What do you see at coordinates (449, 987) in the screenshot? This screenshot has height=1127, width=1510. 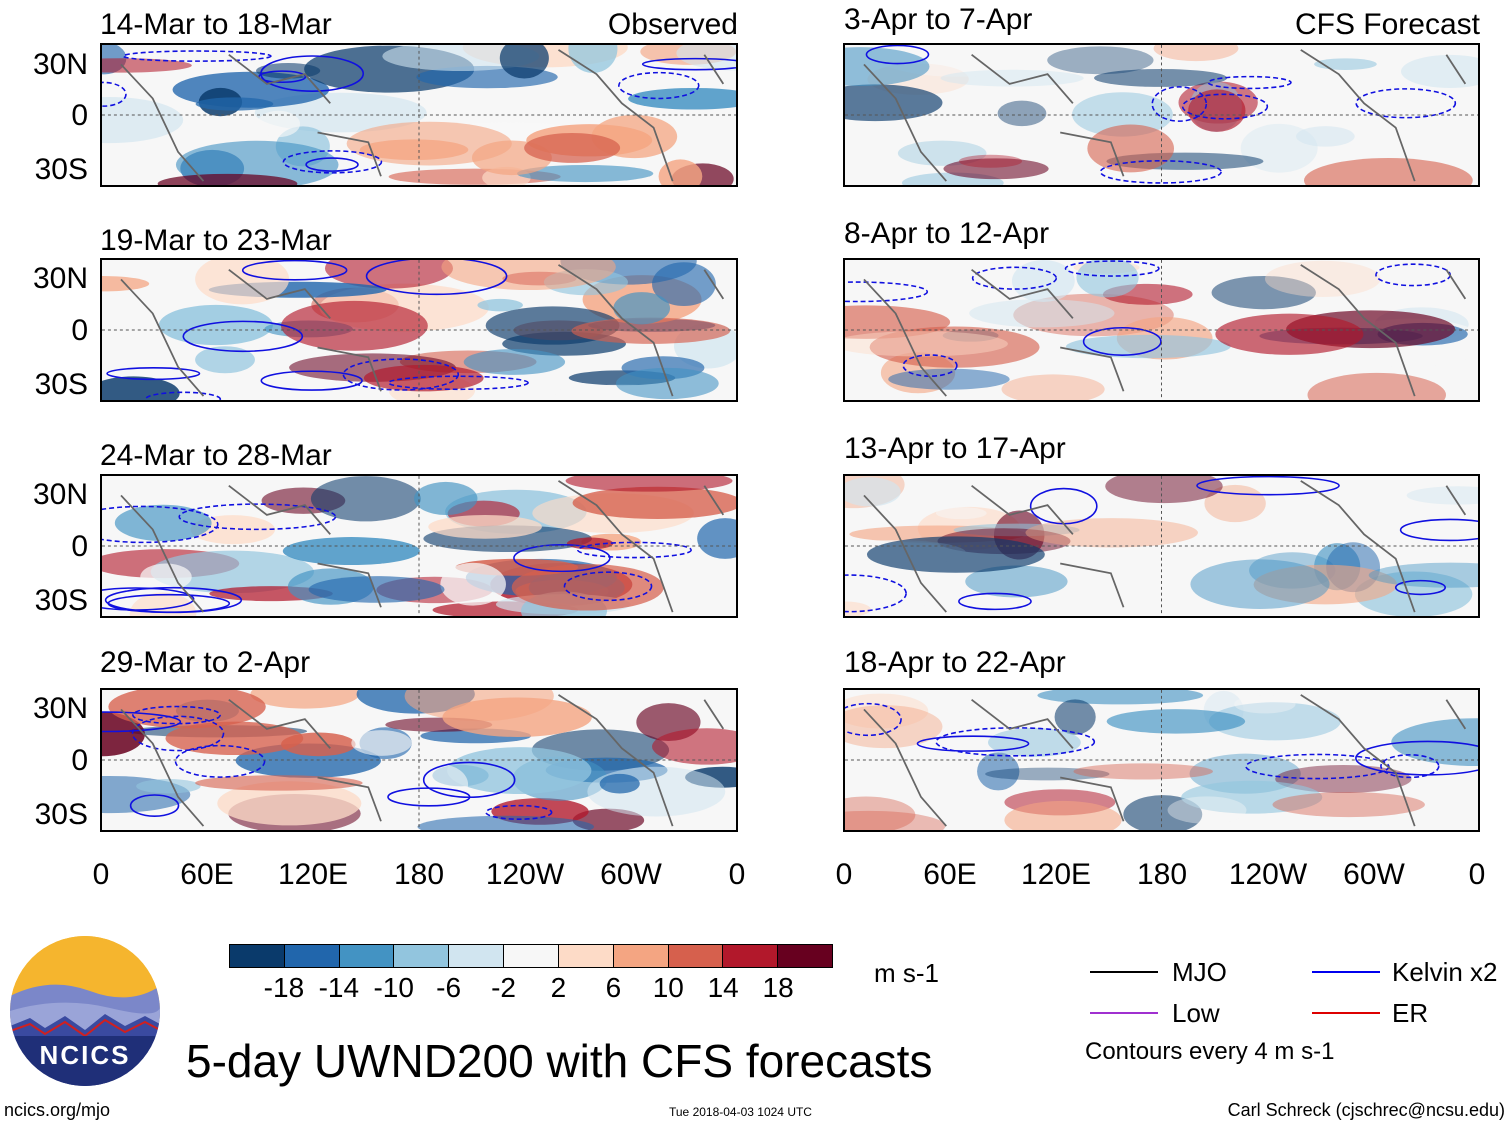 I see `colorbar-label: -6` at bounding box center [449, 987].